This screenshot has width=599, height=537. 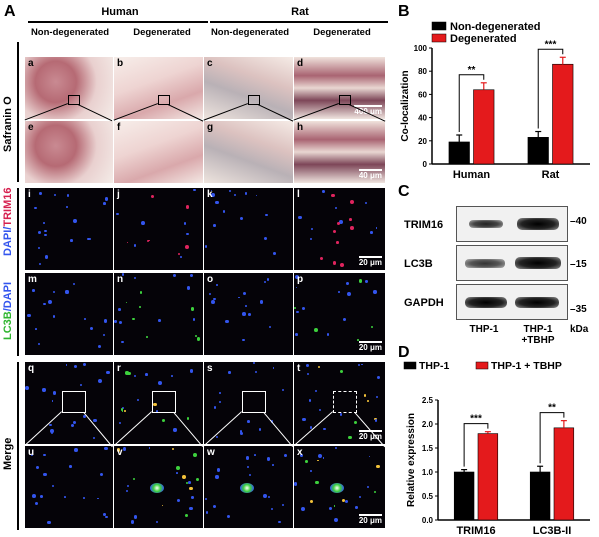 I want to click on tile-v: v, so click(x=158, y=487).